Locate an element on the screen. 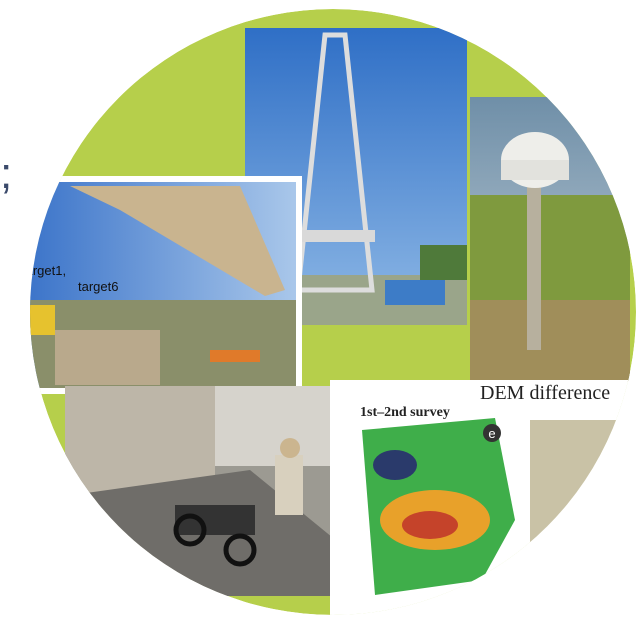 The height and width of the screenshot is (620, 638). panel-letter: e is located at coordinates (491, 433).